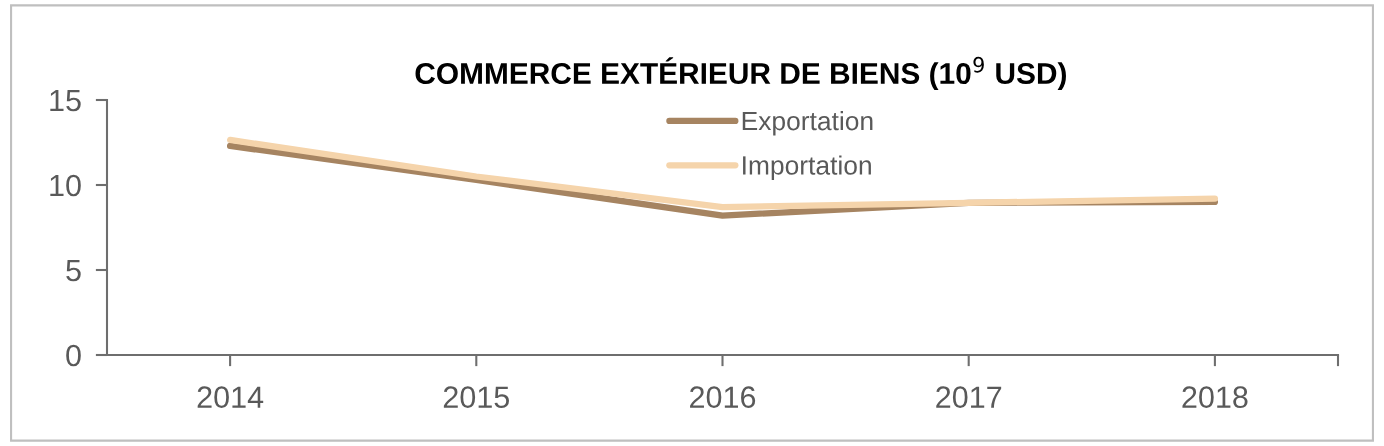  I want to click on chart-title: COMMERCE EXTÉRIEUR DE BIENS (10$^{9}$ USD), so click(740, 73).